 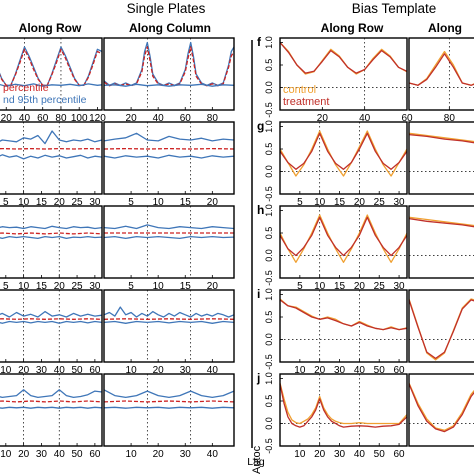 I want to click on legend-observed-label: nd 95th percentile, so click(x=45, y=100).